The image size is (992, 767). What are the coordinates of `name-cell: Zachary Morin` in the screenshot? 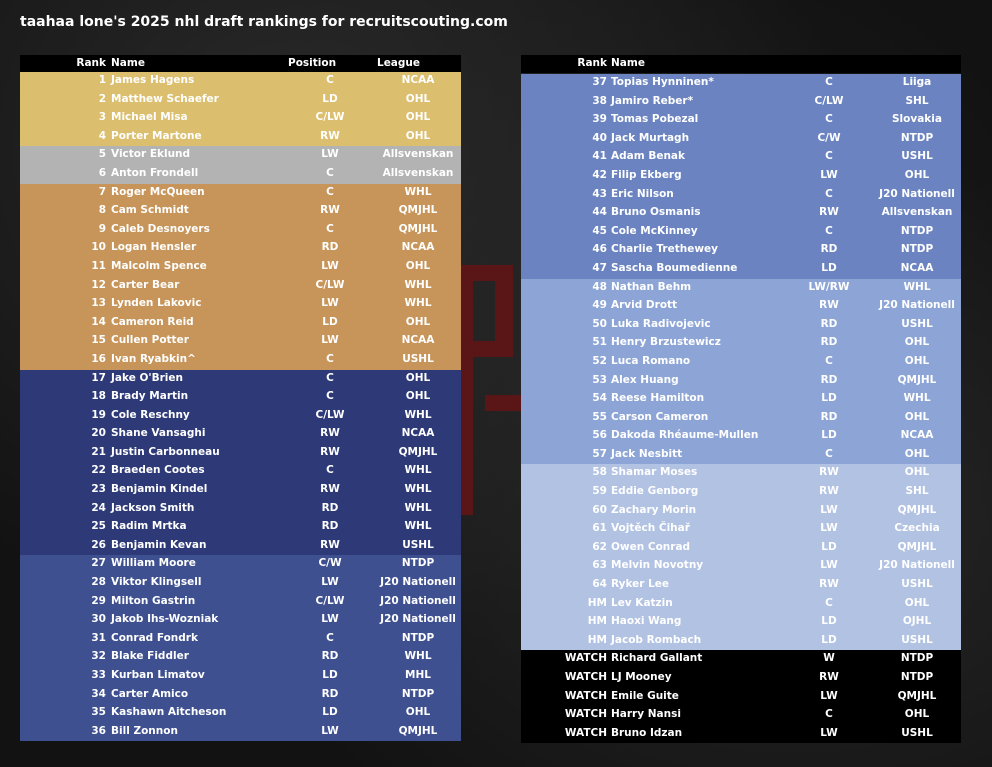 It's located at (654, 509).